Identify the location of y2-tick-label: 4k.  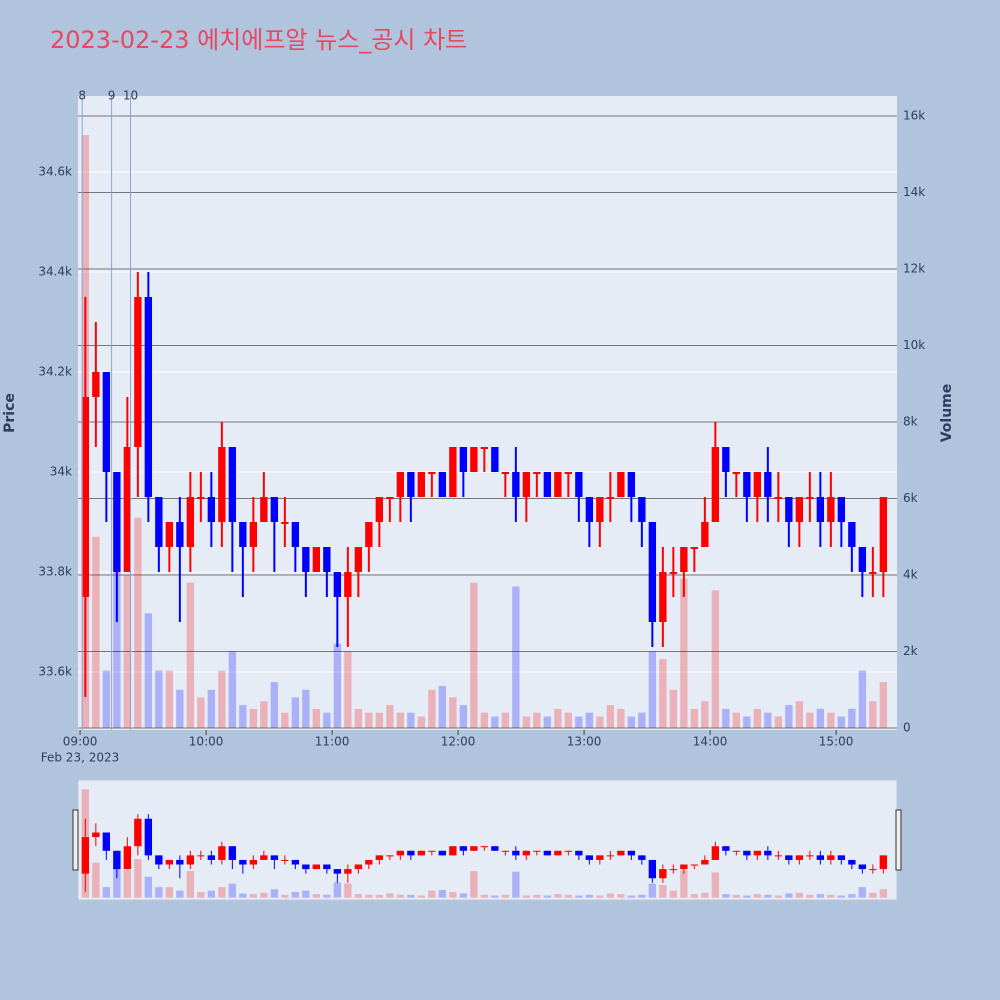
(910, 575).